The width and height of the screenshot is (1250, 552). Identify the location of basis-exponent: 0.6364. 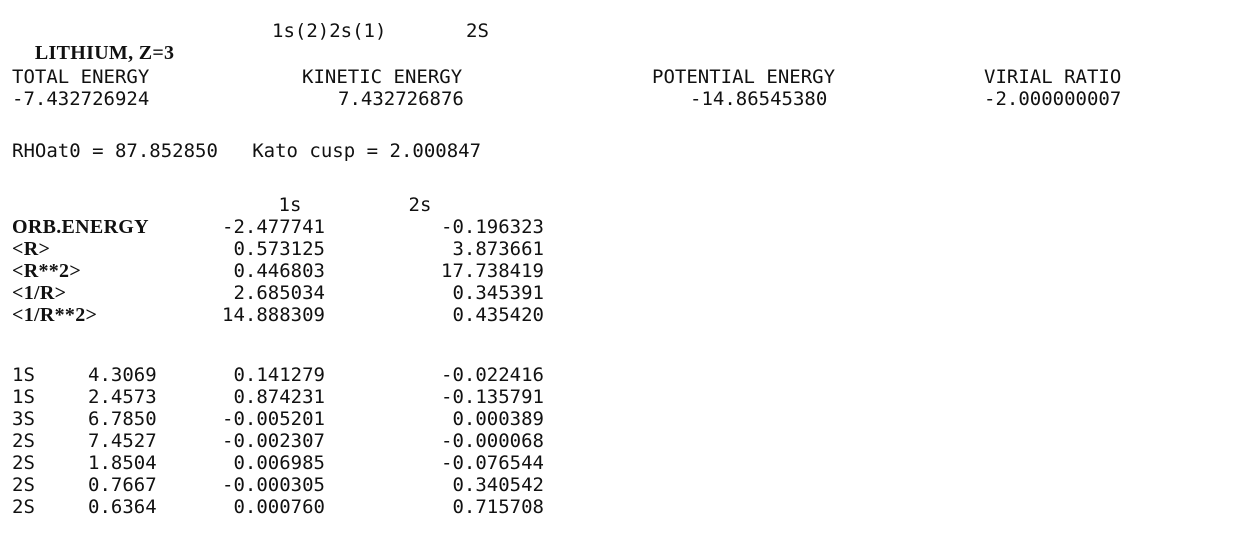
(122, 507).